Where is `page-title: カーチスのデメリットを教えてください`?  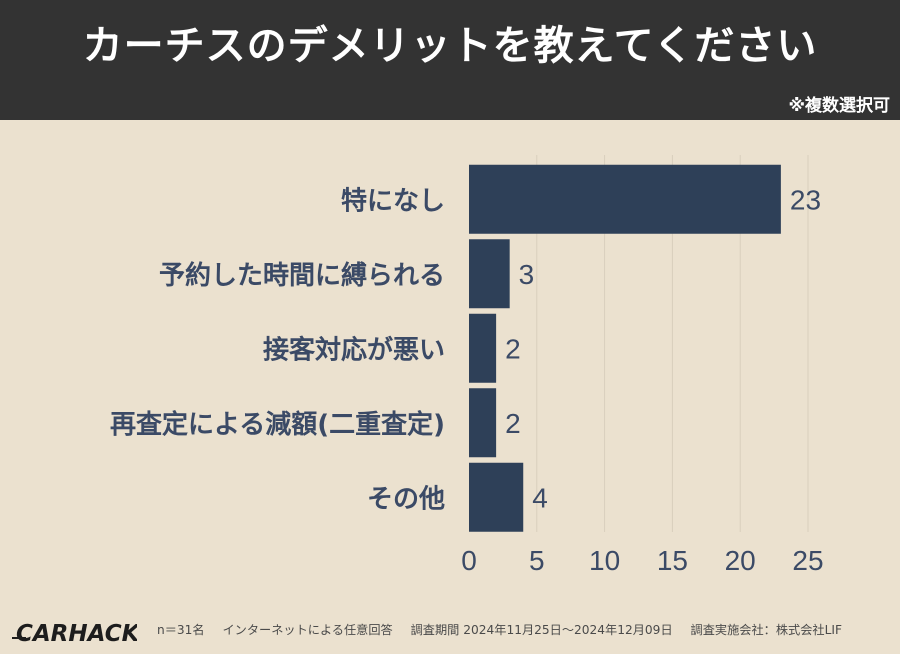
page-title: カーチスのデメリットを教えてください is located at coordinates (450, 46).